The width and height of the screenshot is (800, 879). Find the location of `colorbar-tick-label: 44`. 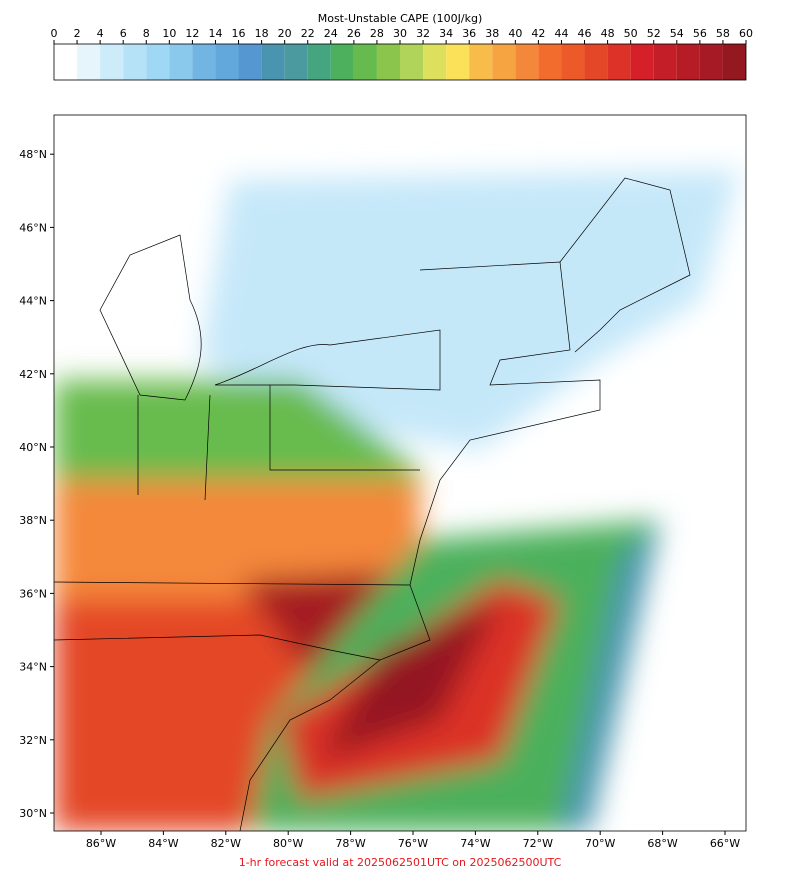

colorbar-tick-label: 44 is located at coordinates (561, 33).